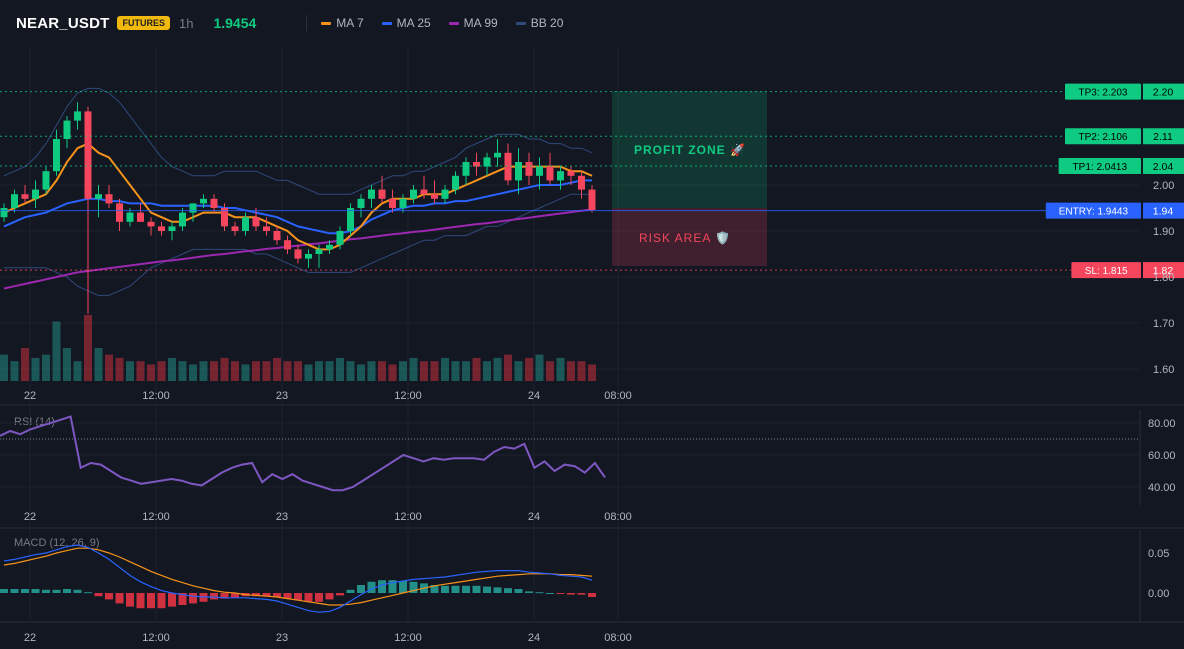  Describe the element at coordinates (342, 23) in the screenshot. I see `legend-ma7: MA 7` at that location.